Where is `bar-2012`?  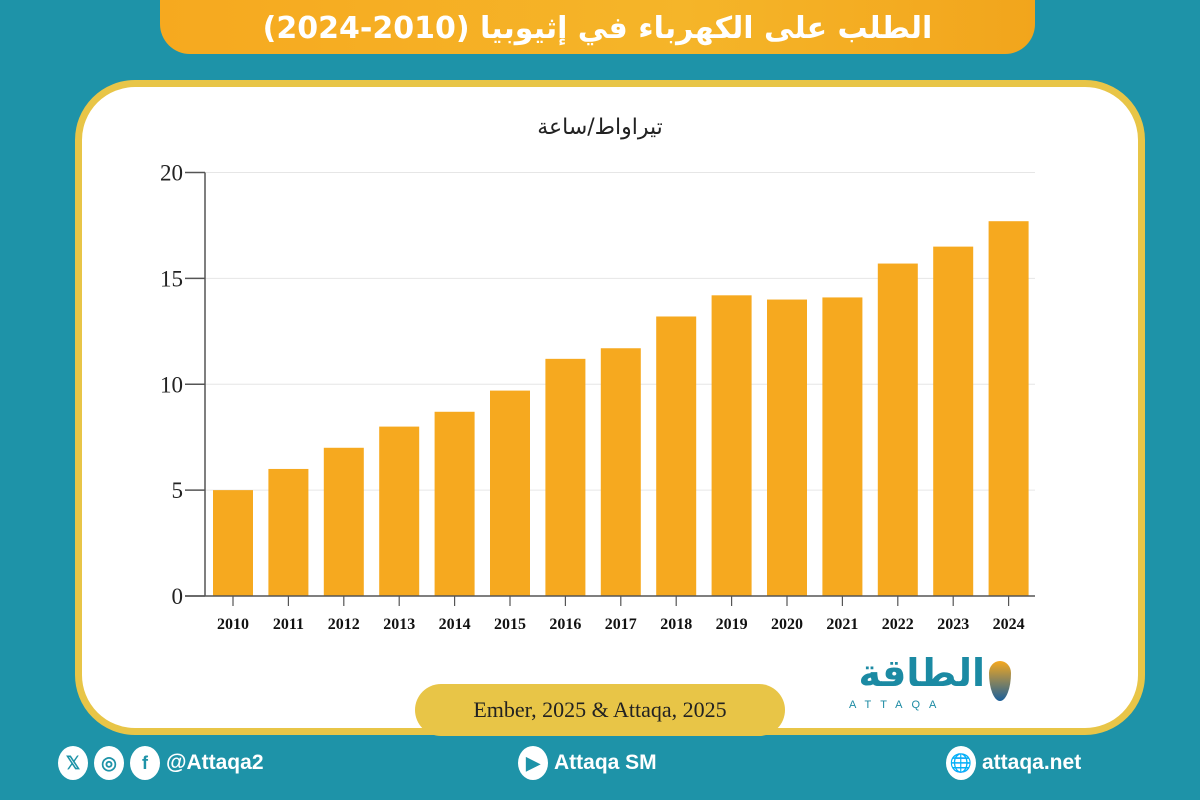
bar-2012 is located at coordinates (343, 521).